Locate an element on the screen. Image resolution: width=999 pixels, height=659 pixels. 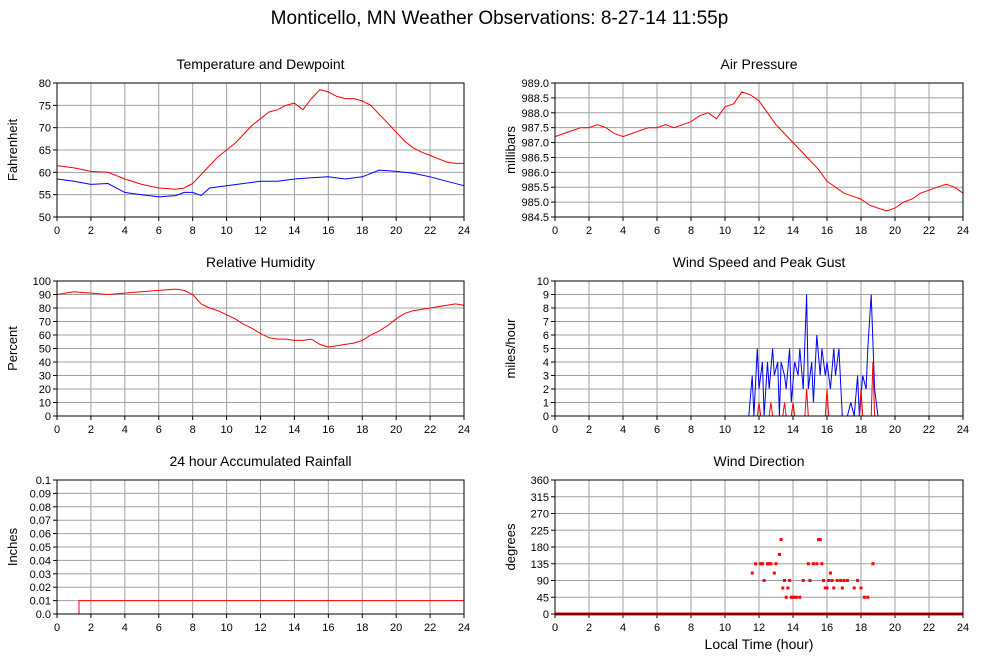
y-tick-label: 6 is located at coordinates (546, 336).